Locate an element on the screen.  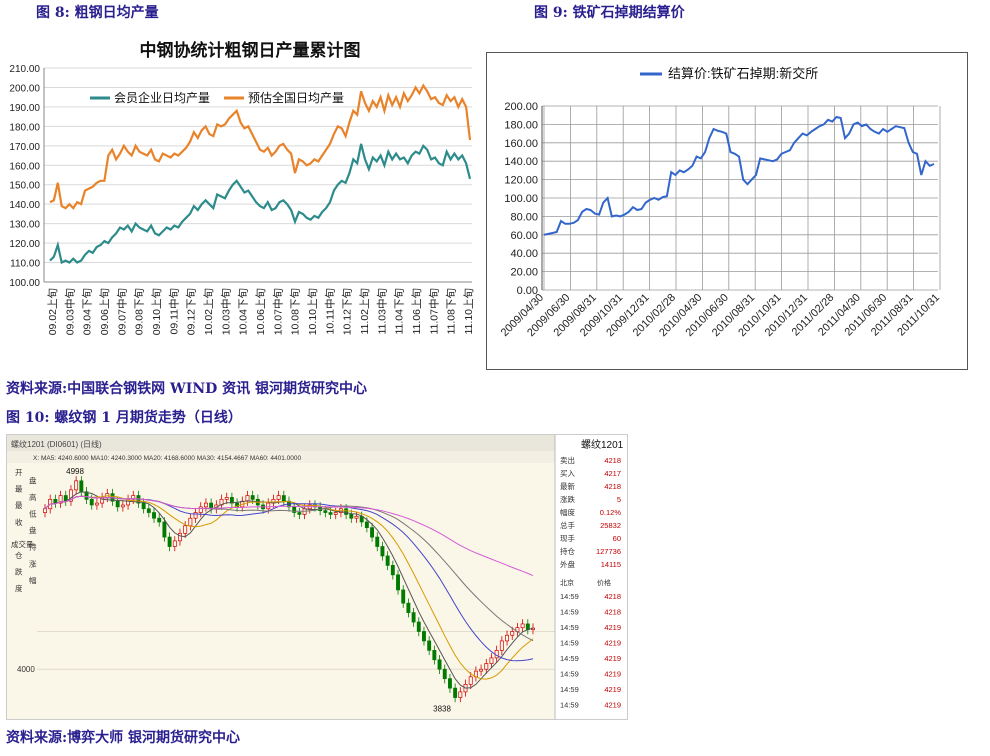
y-tick-label: 4000 is located at coordinates (26, 669).